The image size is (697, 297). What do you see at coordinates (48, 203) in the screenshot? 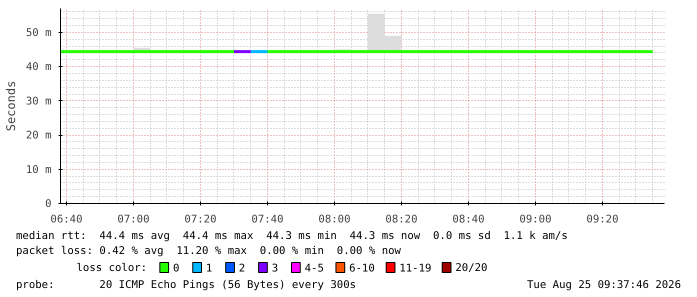
I see `y-tick-label: 0` at bounding box center [48, 203].